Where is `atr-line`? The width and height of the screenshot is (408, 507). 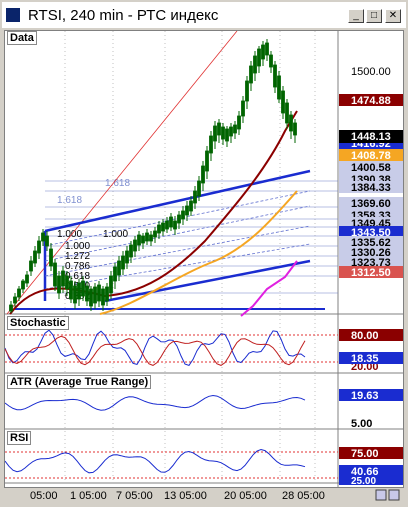 atr-line is located at coordinates (155, 402).